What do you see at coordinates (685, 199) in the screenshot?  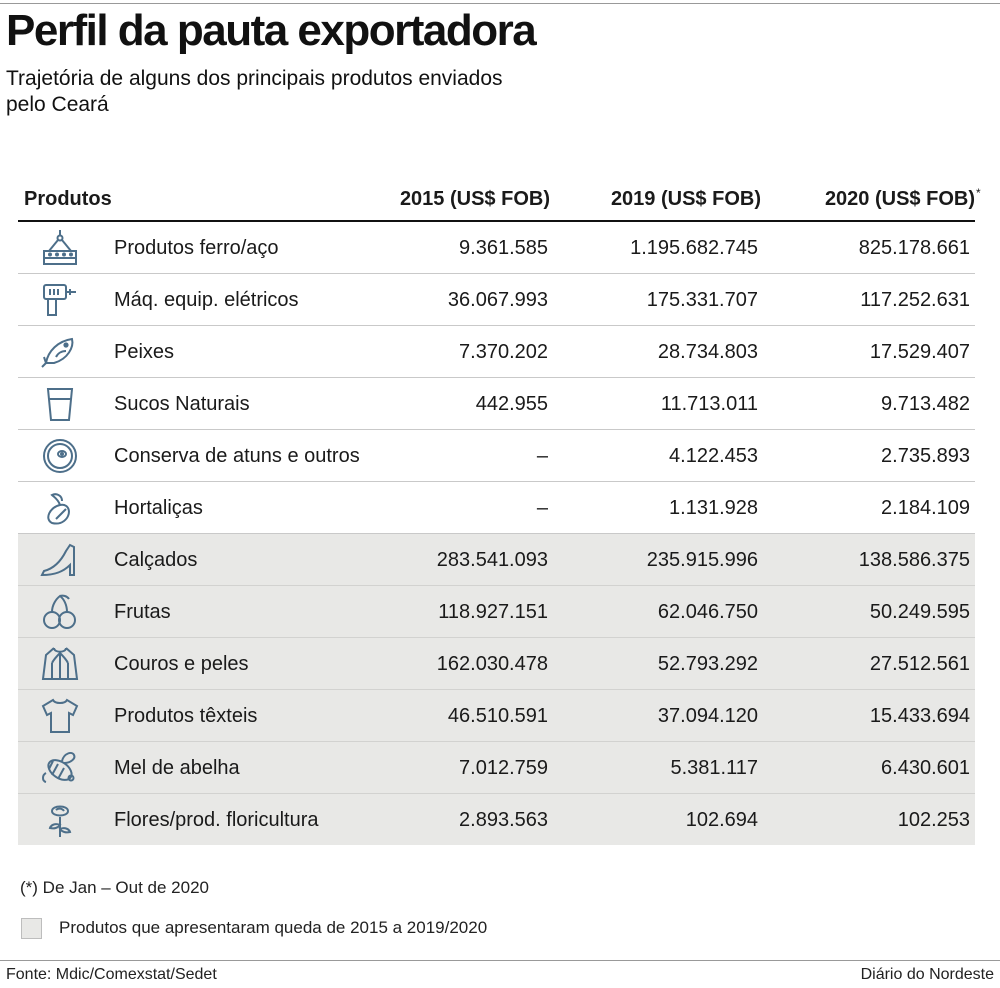 I see `column-header-2019: 2019 (US$ FOB)` at bounding box center [685, 199].